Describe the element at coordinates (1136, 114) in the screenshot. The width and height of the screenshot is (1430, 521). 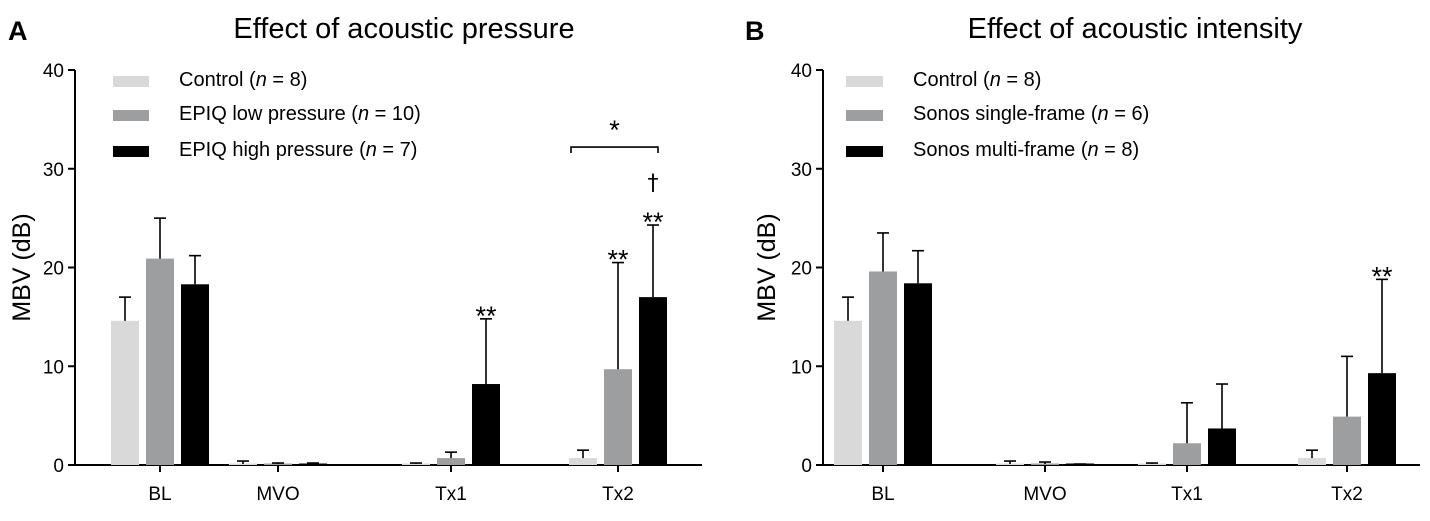
I see `legend-sample-size: 6` at that location.